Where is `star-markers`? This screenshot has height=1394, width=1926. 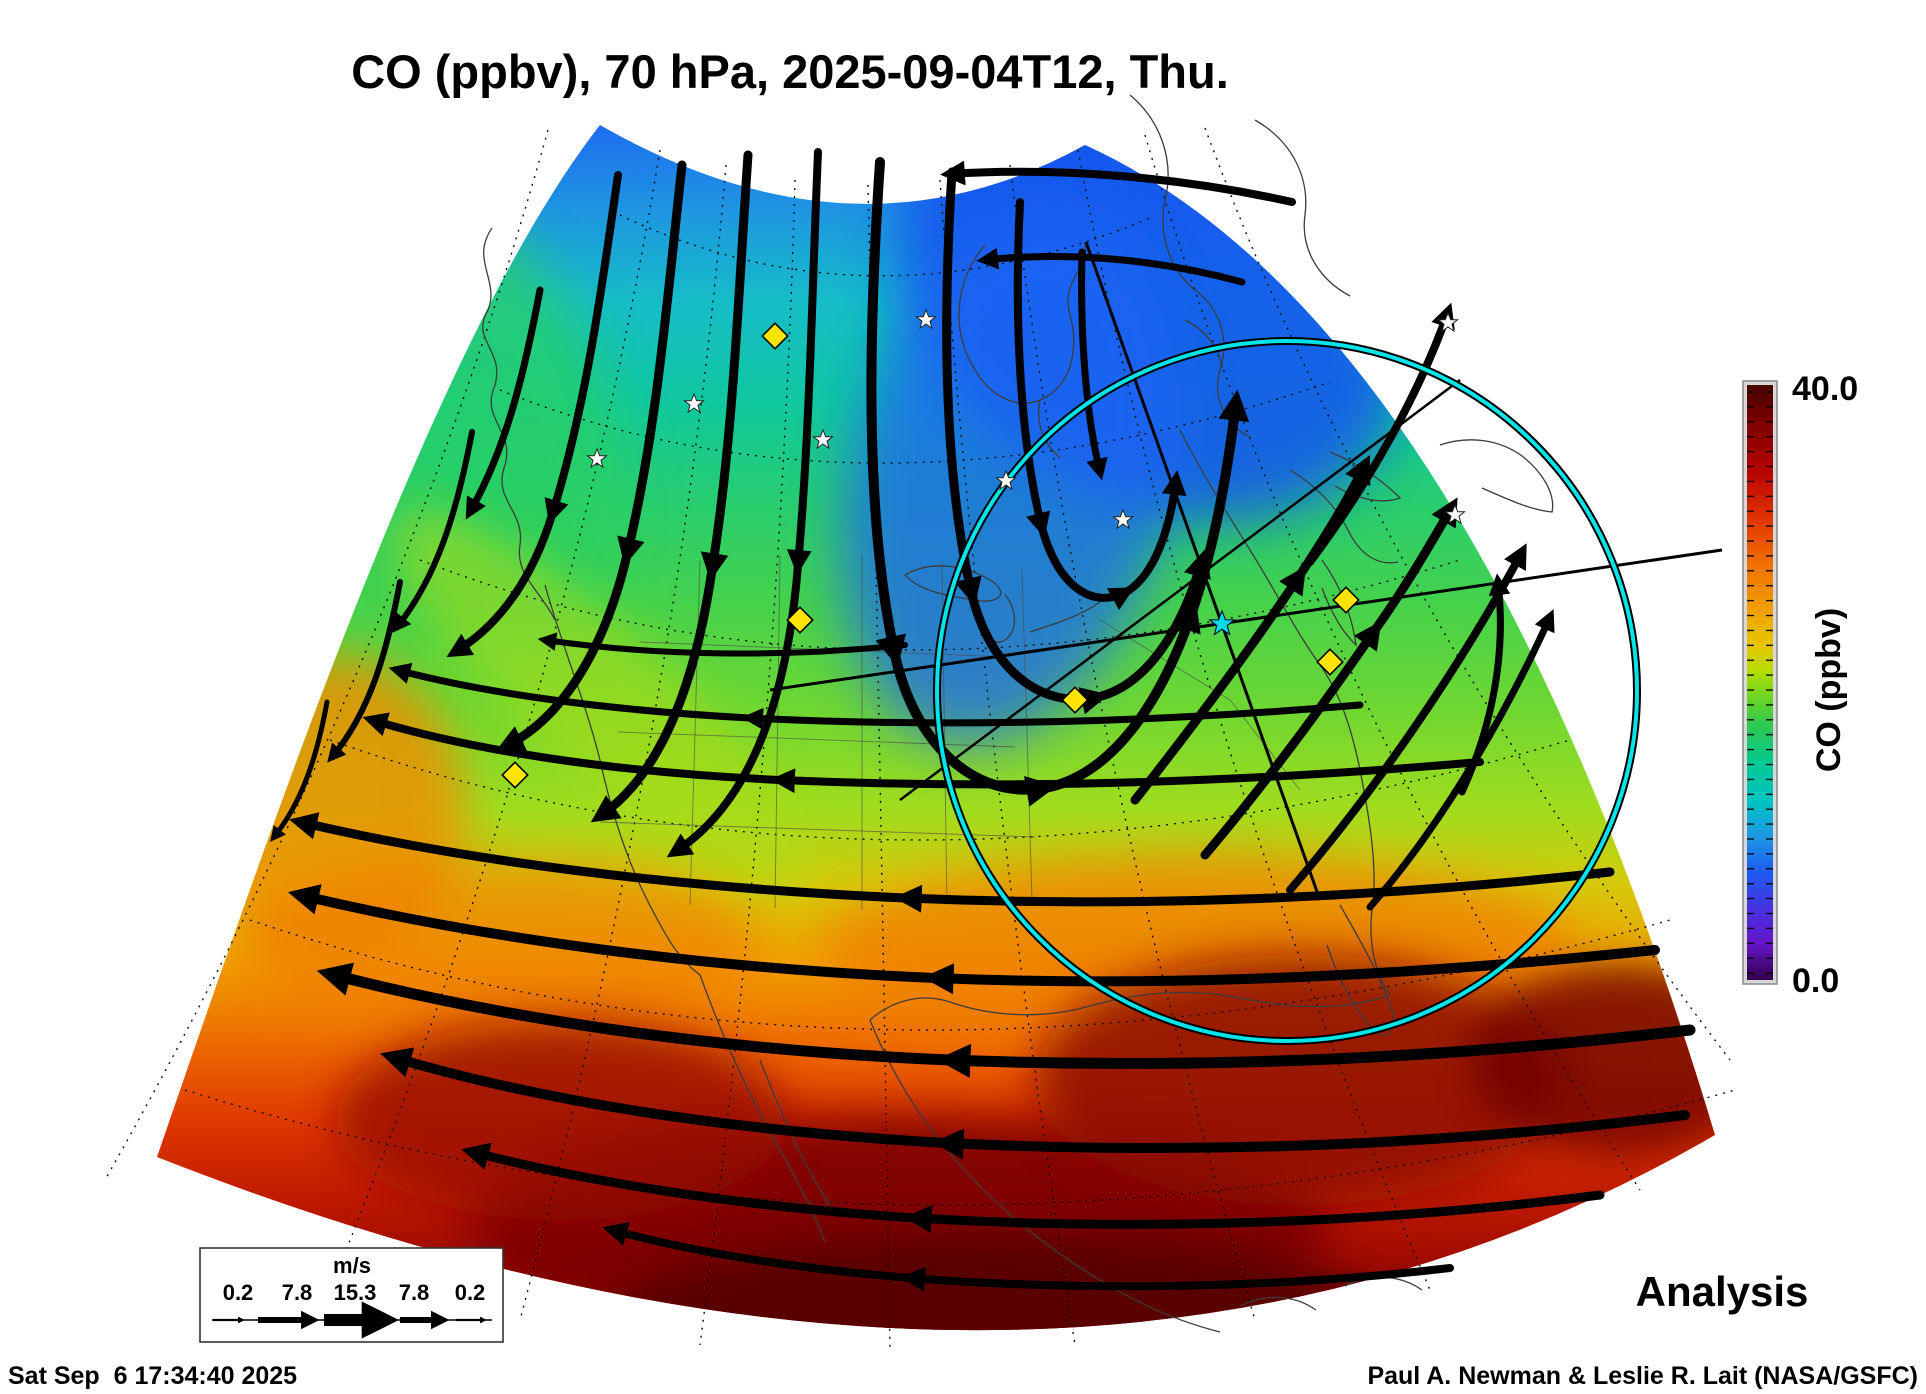 star-markers is located at coordinates (1026, 419).